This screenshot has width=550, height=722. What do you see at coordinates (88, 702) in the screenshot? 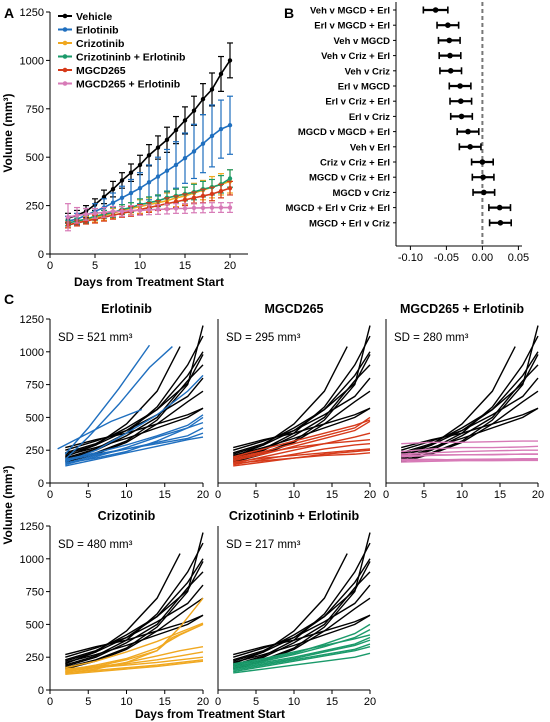
I see `c3-x-tick-label: 5` at bounding box center [88, 702].